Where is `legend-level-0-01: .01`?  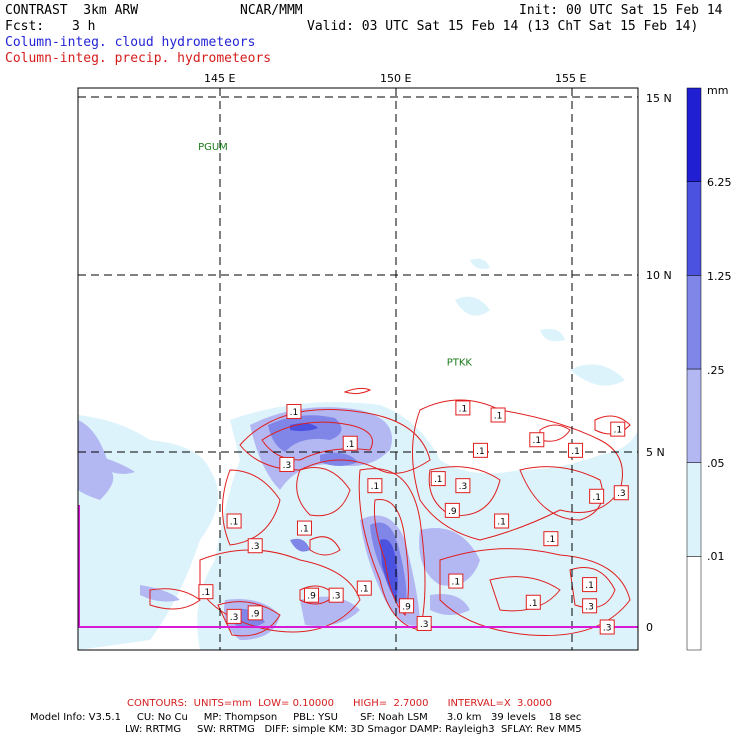 legend-level-0-01: .01 is located at coordinates (716, 556).